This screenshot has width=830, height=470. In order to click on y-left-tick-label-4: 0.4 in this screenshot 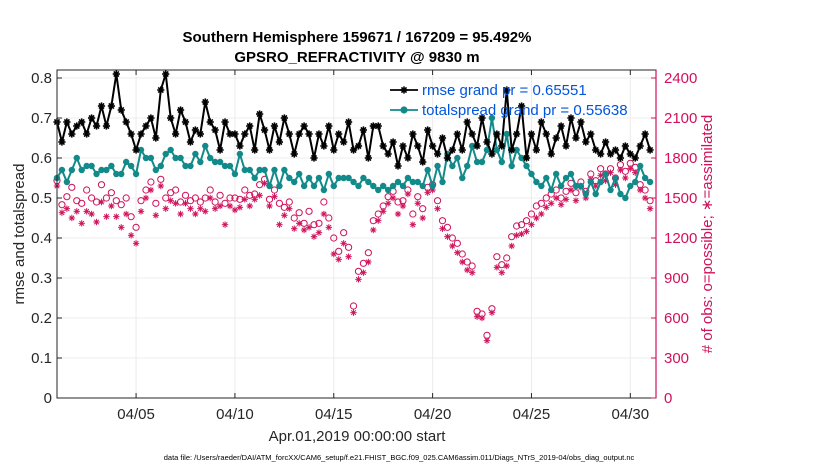, I will do `click(41, 238)`.